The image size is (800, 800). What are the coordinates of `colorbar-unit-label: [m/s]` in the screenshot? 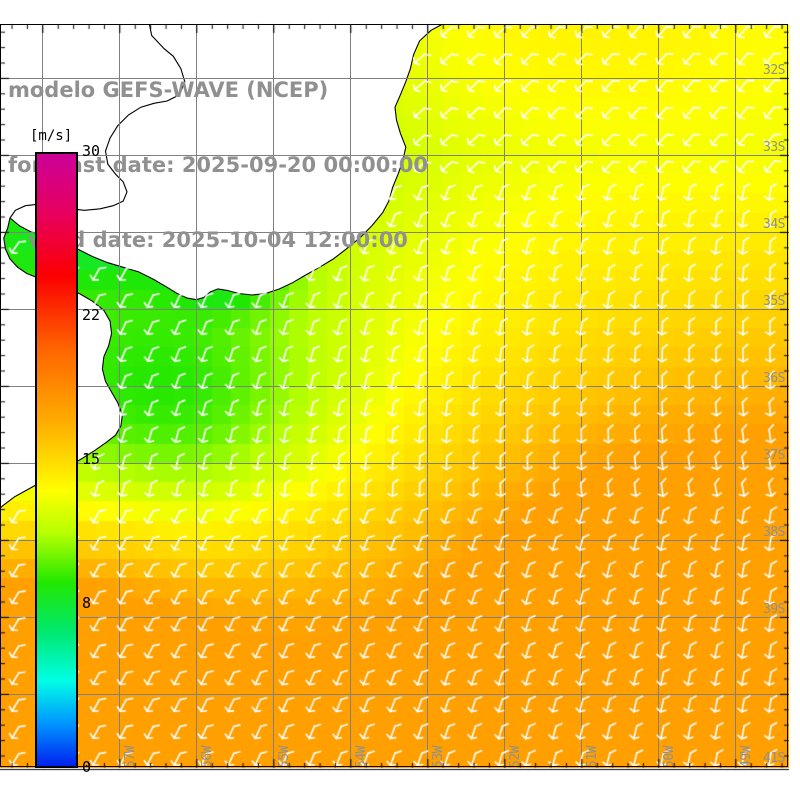 It's located at (51, 136).